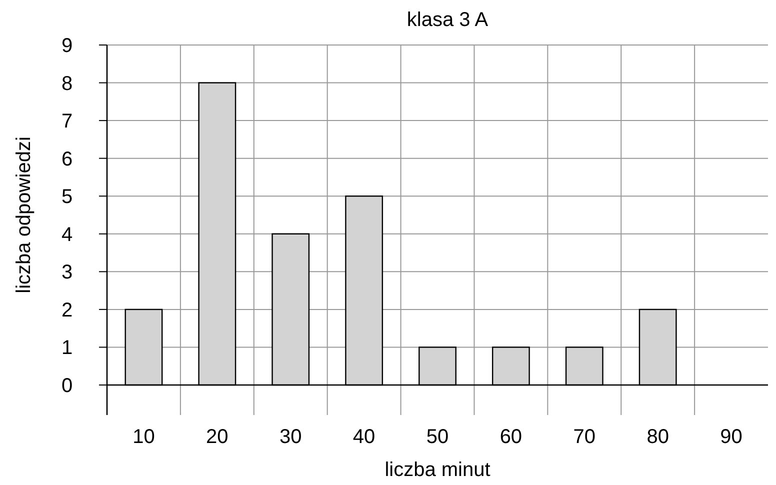 The width and height of the screenshot is (776, 485). What do you see at coordinates (511, 437) in the screenshot?
I see `x-tick-label: 60` at bounding box center [511, 437].